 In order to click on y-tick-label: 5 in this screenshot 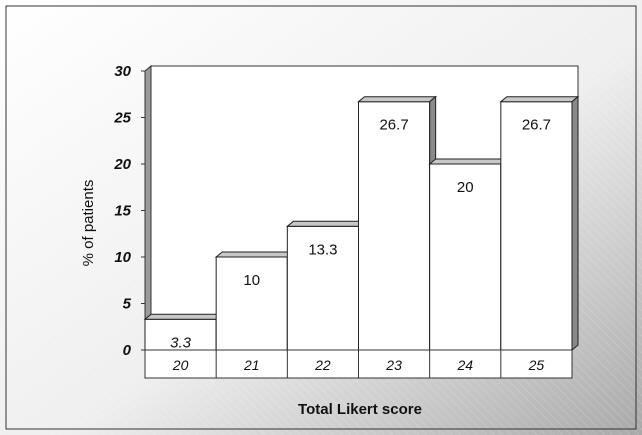, I will do `click(127, 304)`.